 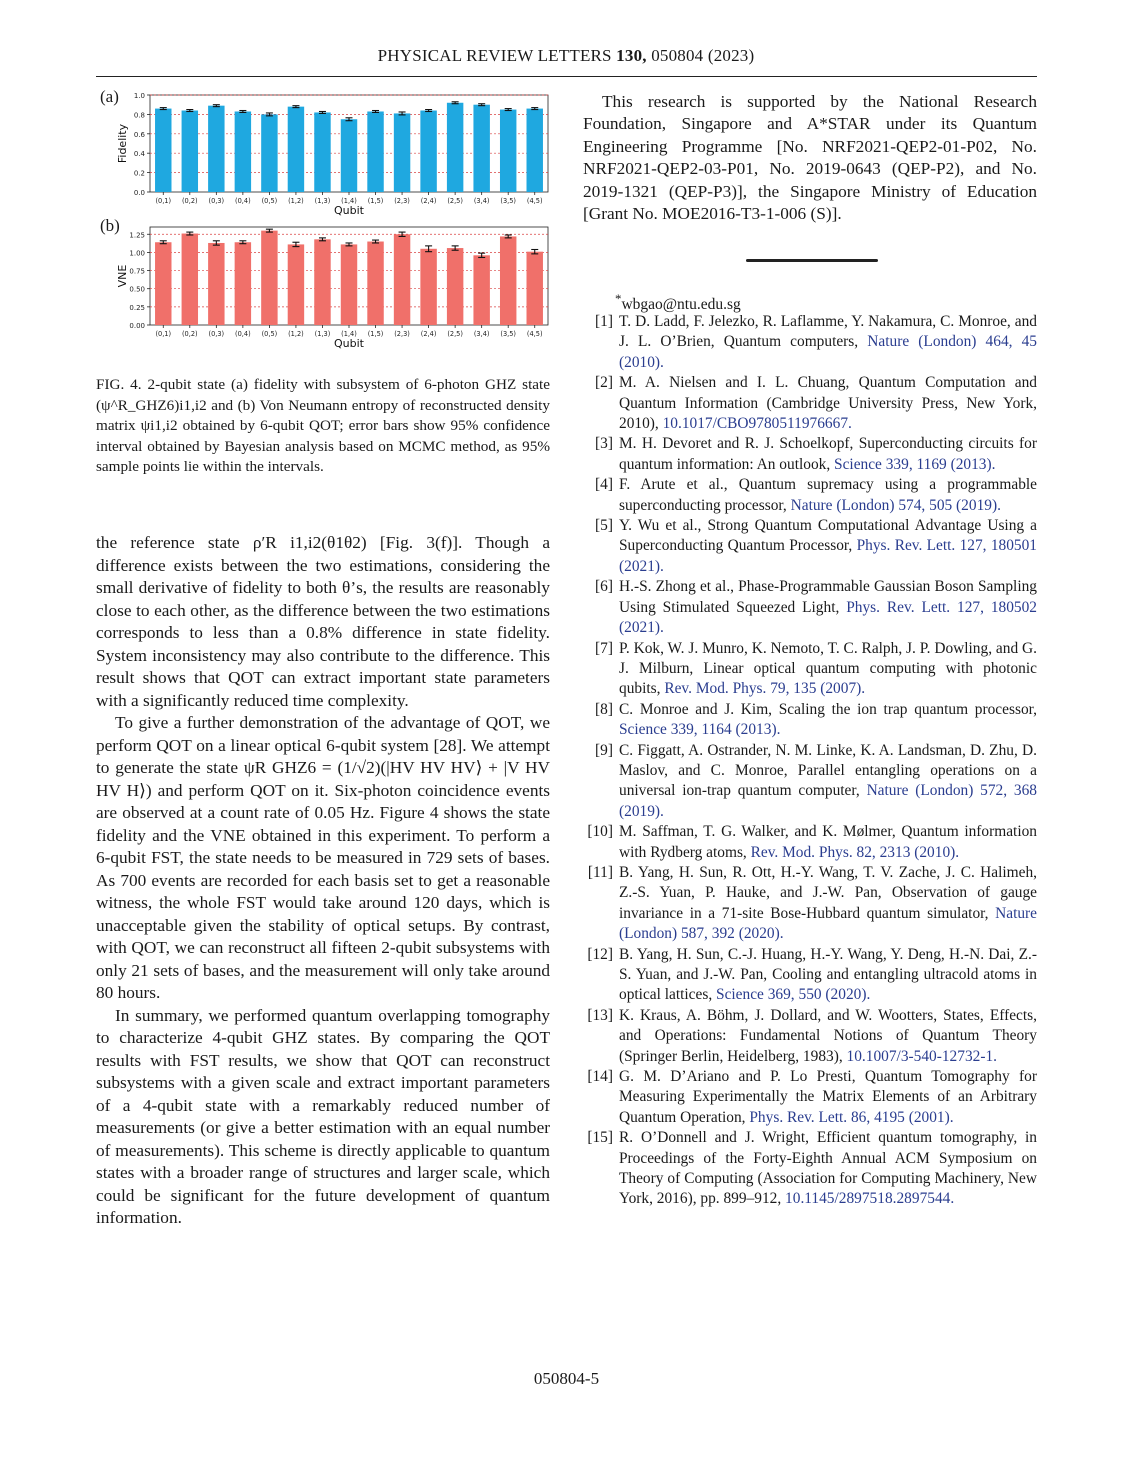 I want to click on reference-link: Phys. Rev. Lett. 86, 4195 (2001)., so click(x=851, y=1117).